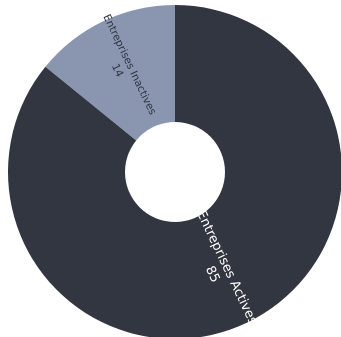 This screenshot has width=341, height=337. I want to click on slice-value-label: 14, so click(117, 71).